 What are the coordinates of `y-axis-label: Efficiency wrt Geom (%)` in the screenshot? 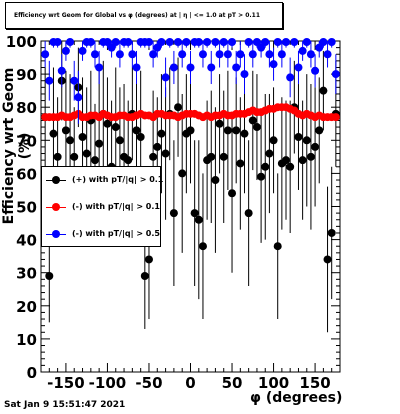 It's located at (17, 146).